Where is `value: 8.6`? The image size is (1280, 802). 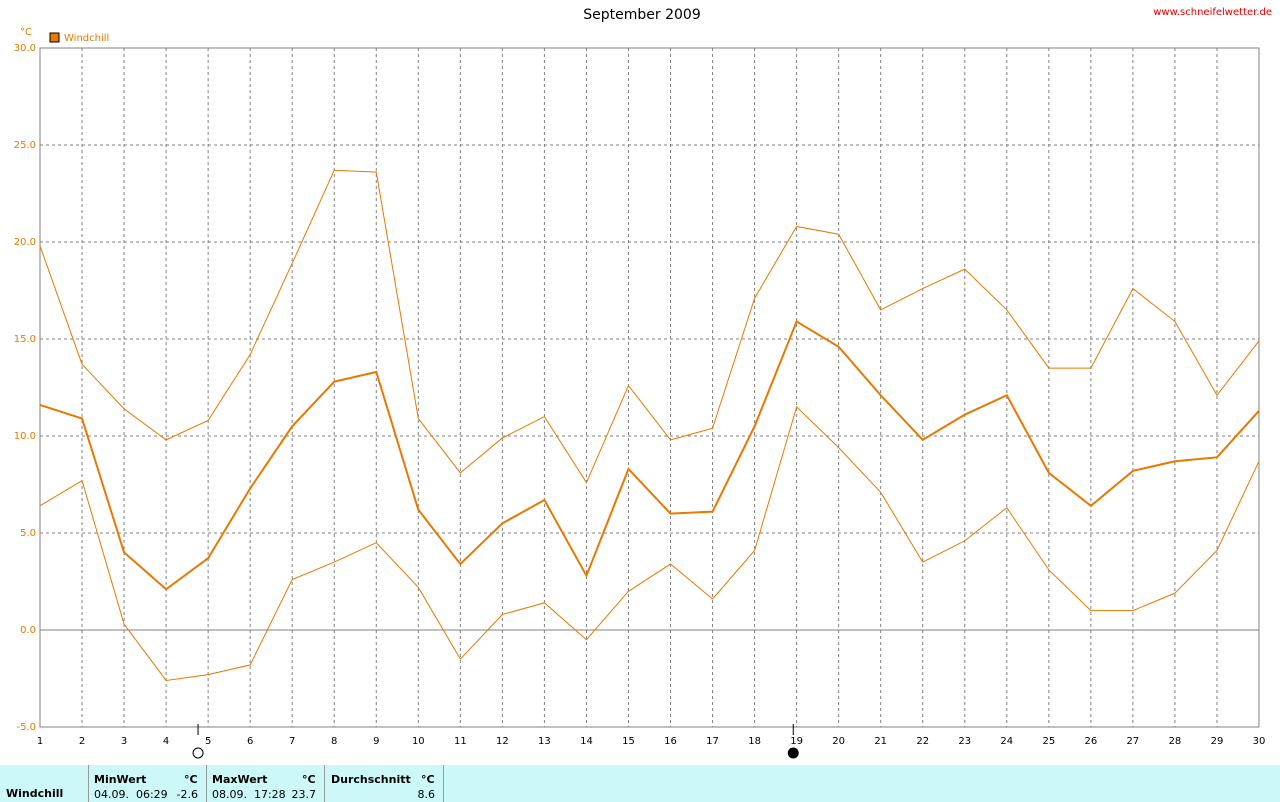
value: 8.6 is located at coordinates (426, 794).